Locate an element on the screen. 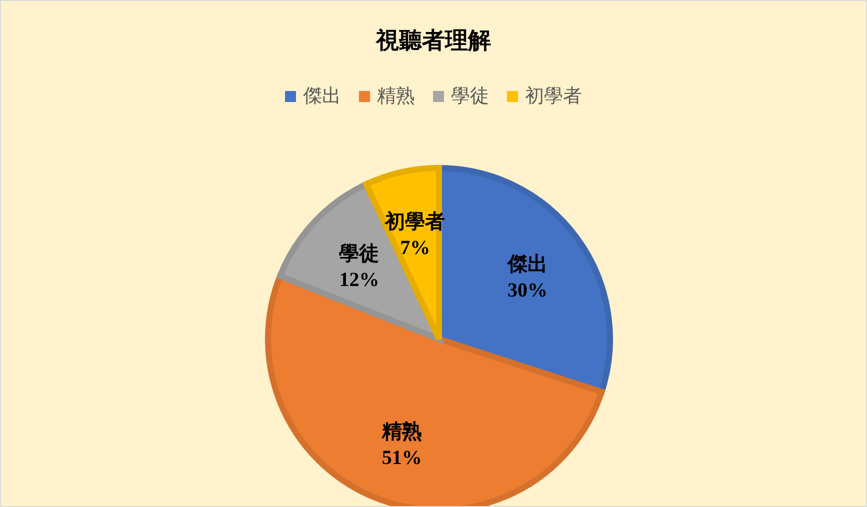  data-label: 51% is located at coordinates (402, 457).